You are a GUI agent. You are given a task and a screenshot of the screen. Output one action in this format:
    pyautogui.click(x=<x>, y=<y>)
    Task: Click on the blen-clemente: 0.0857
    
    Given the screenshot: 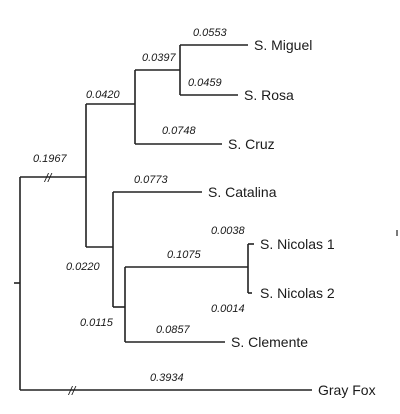 What is the action you would take?
    pyautogui.click(x=173, y=330)
    